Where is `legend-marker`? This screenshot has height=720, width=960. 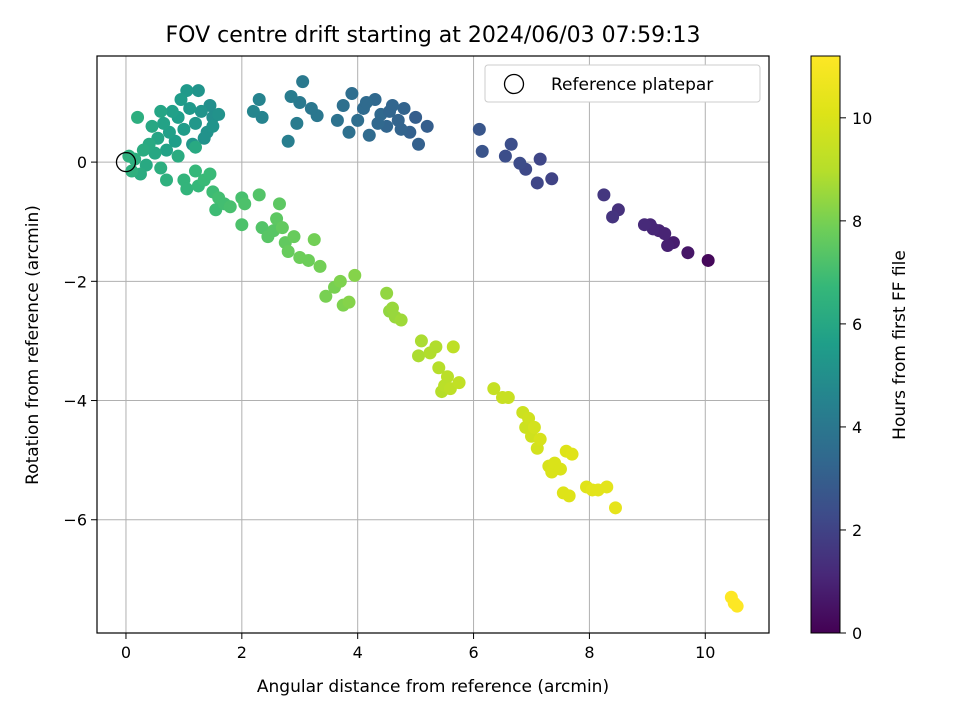 legend-marker is located at coordinates (514, 84).